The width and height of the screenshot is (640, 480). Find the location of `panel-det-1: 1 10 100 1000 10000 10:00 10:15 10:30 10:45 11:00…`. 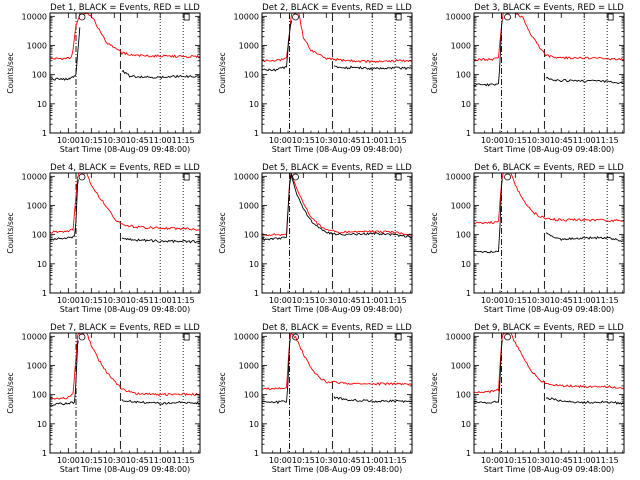

panel-det-1: 1 10 100 1000 10000 10:00 10:15 10:30 10:45 11:00… is located at coordinates (103, 78).